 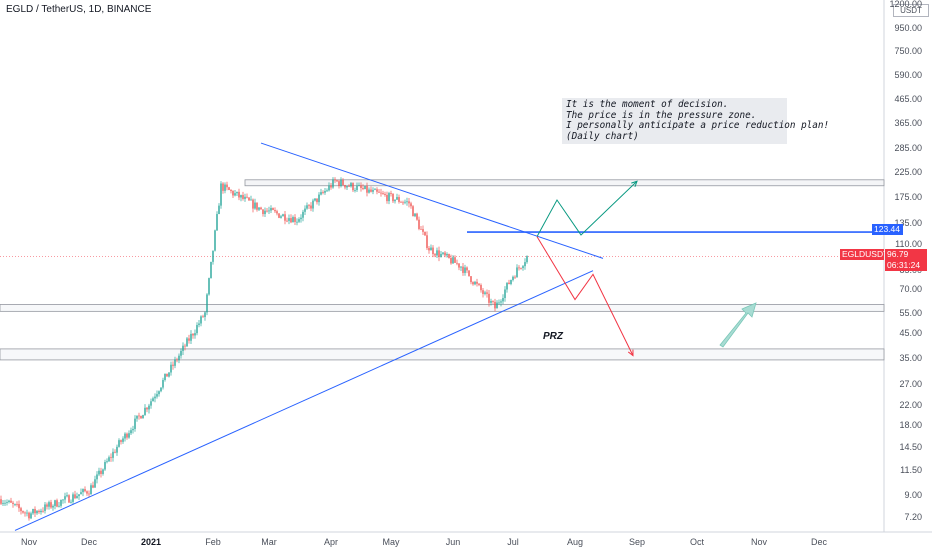 I want to click on price-tick-label: 750.00, so click(x=908, y=51).